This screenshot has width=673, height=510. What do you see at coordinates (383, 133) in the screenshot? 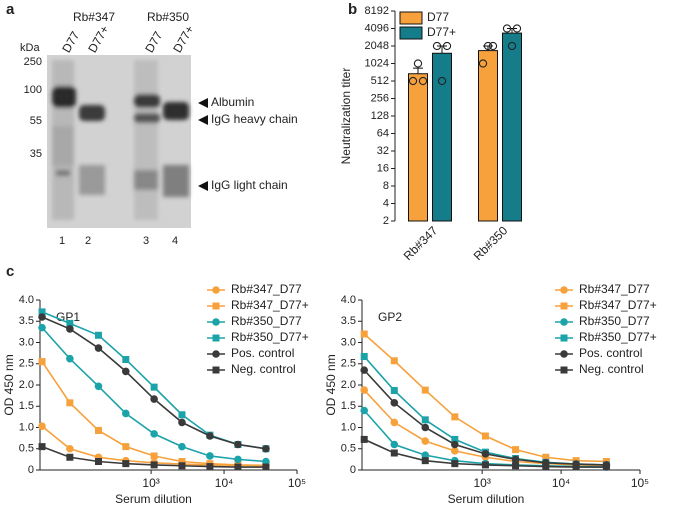
I see `y-tick-label: 64` at bounding box center [383, 133].